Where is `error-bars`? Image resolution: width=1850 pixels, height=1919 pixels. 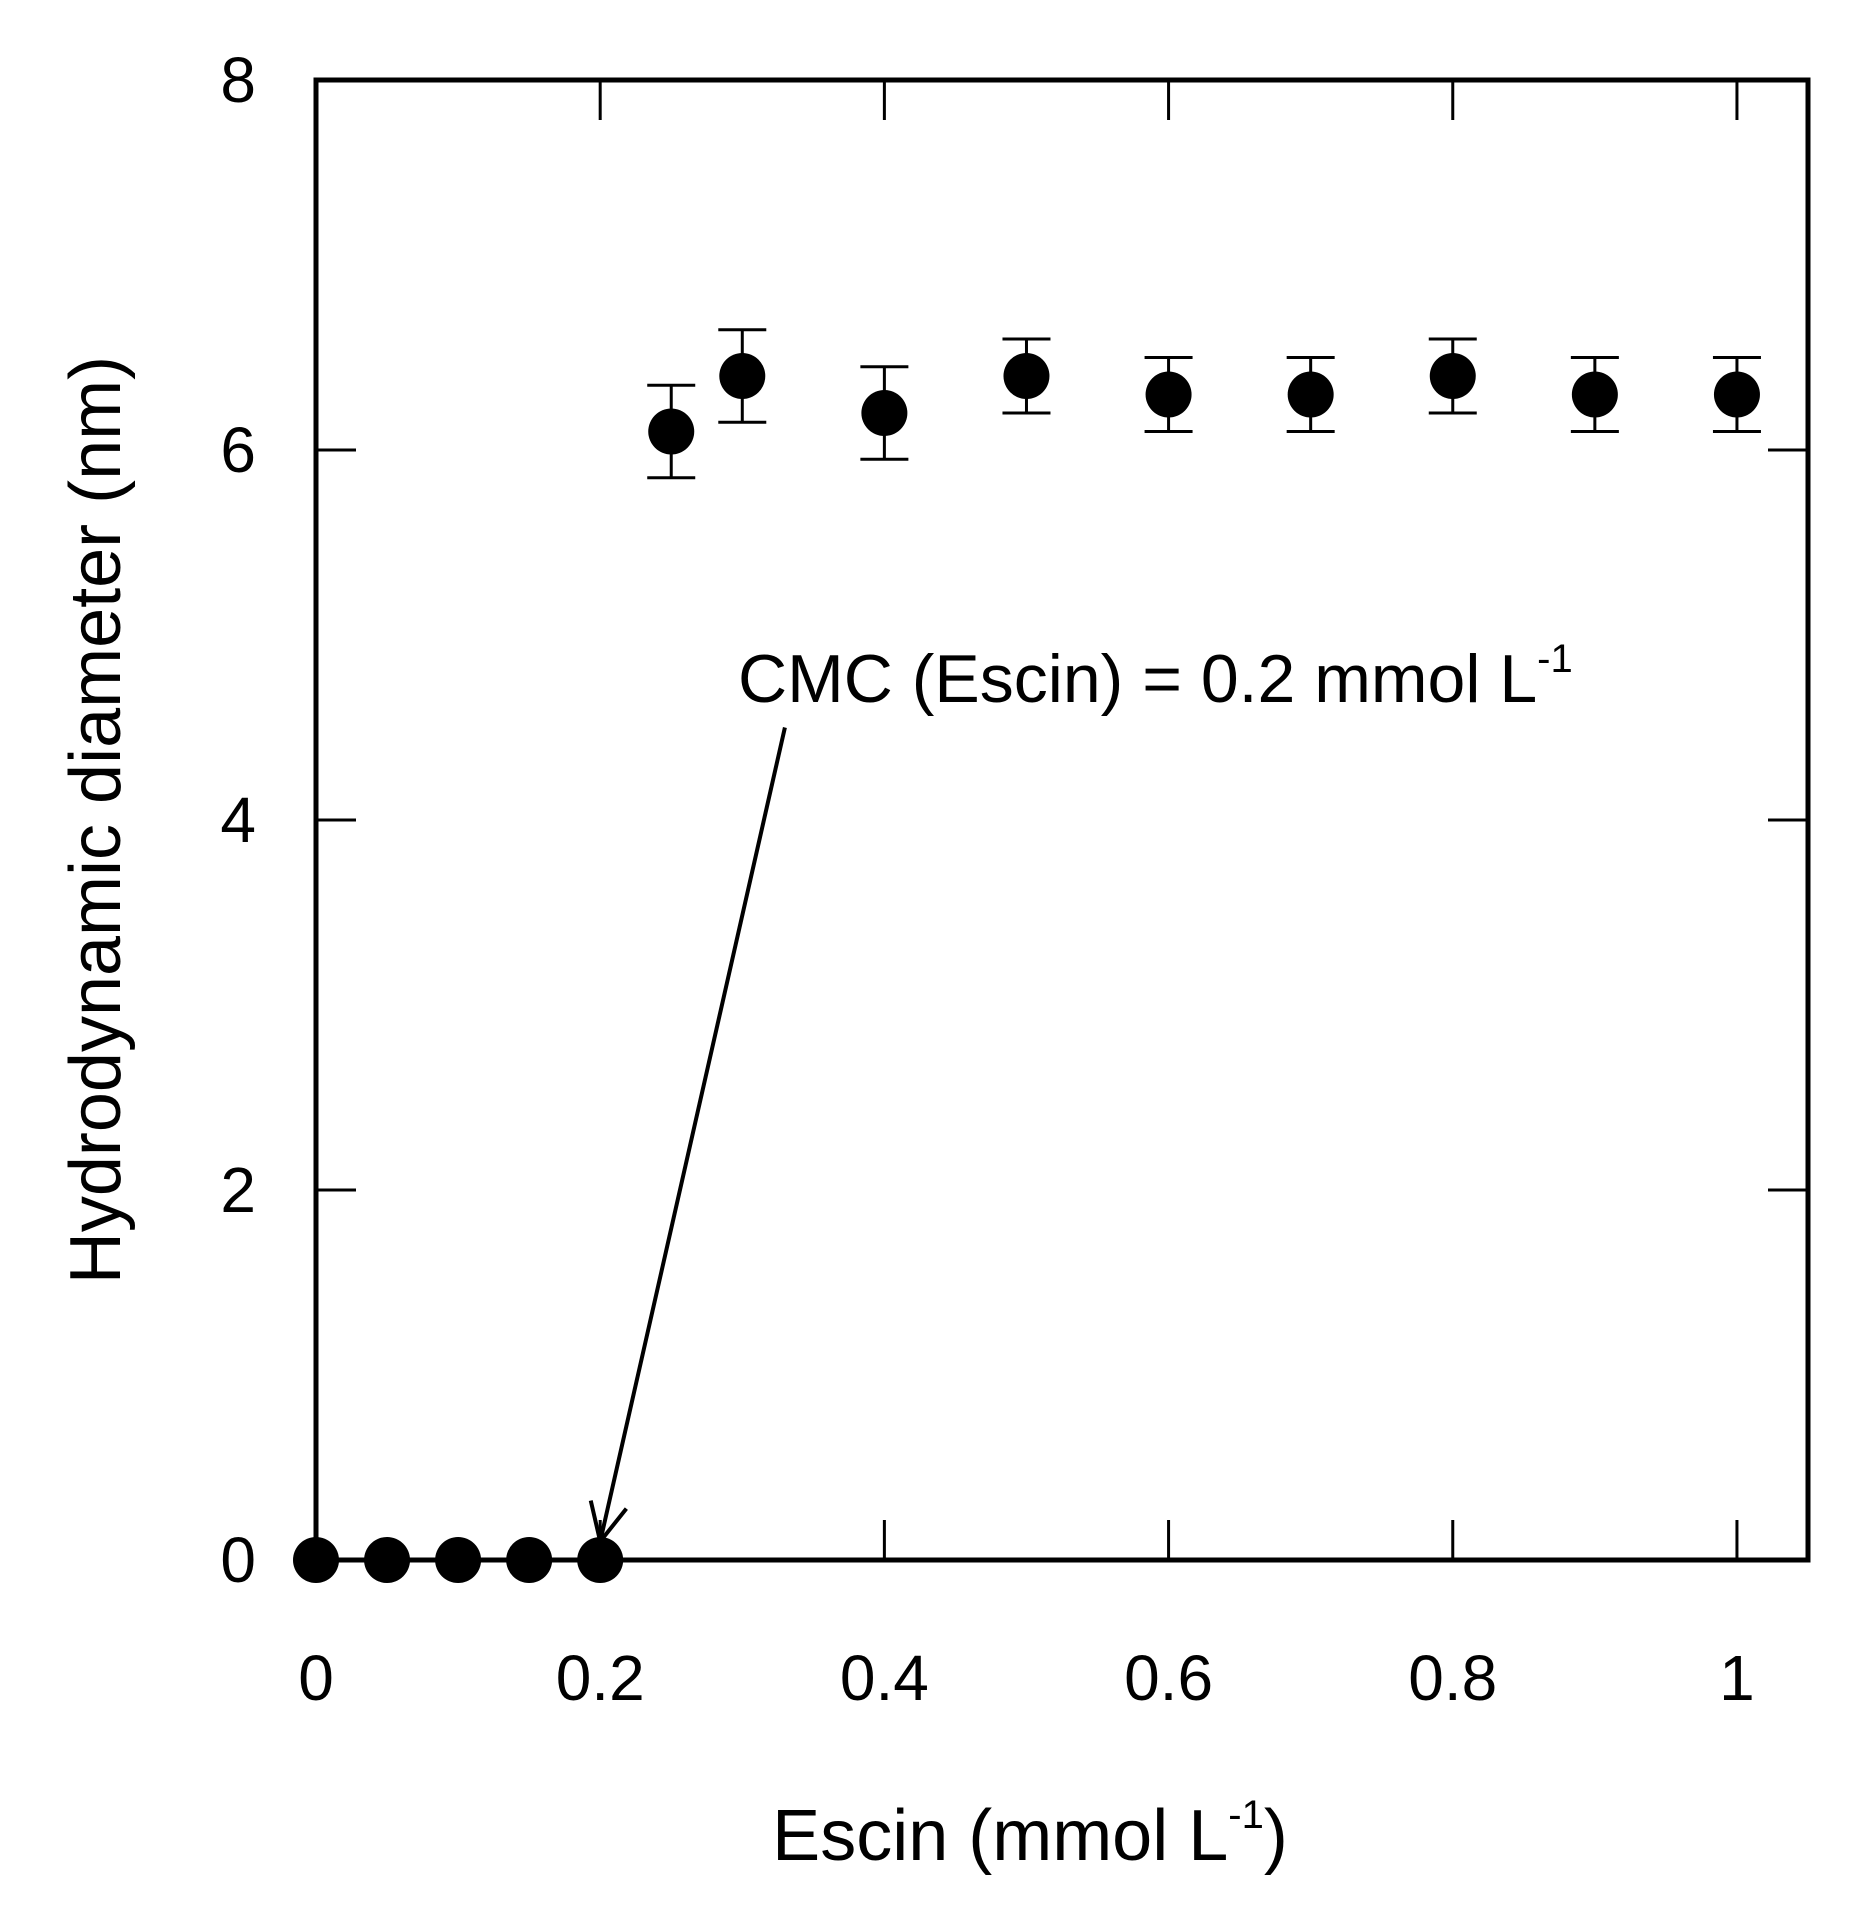
error-bars is located at coordinates (1204, 404).